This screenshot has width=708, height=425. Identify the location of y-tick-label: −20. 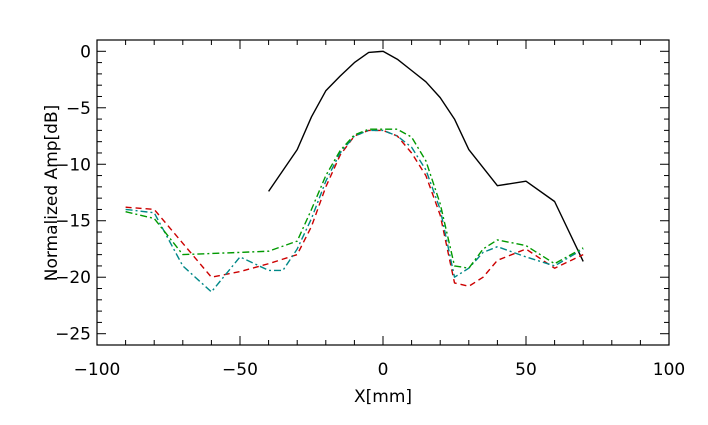
(73, 278).